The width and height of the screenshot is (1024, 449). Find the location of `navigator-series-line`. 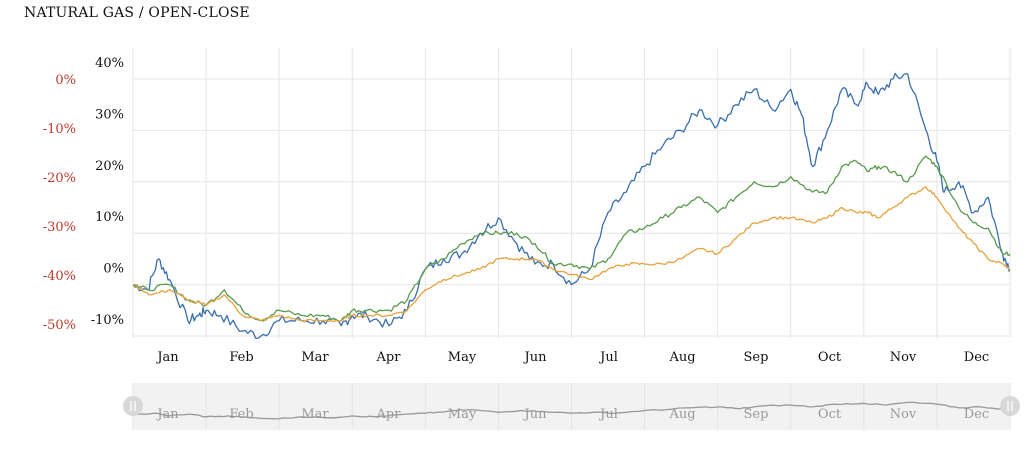

navigator-series-line is located at coordinates (571, 410).